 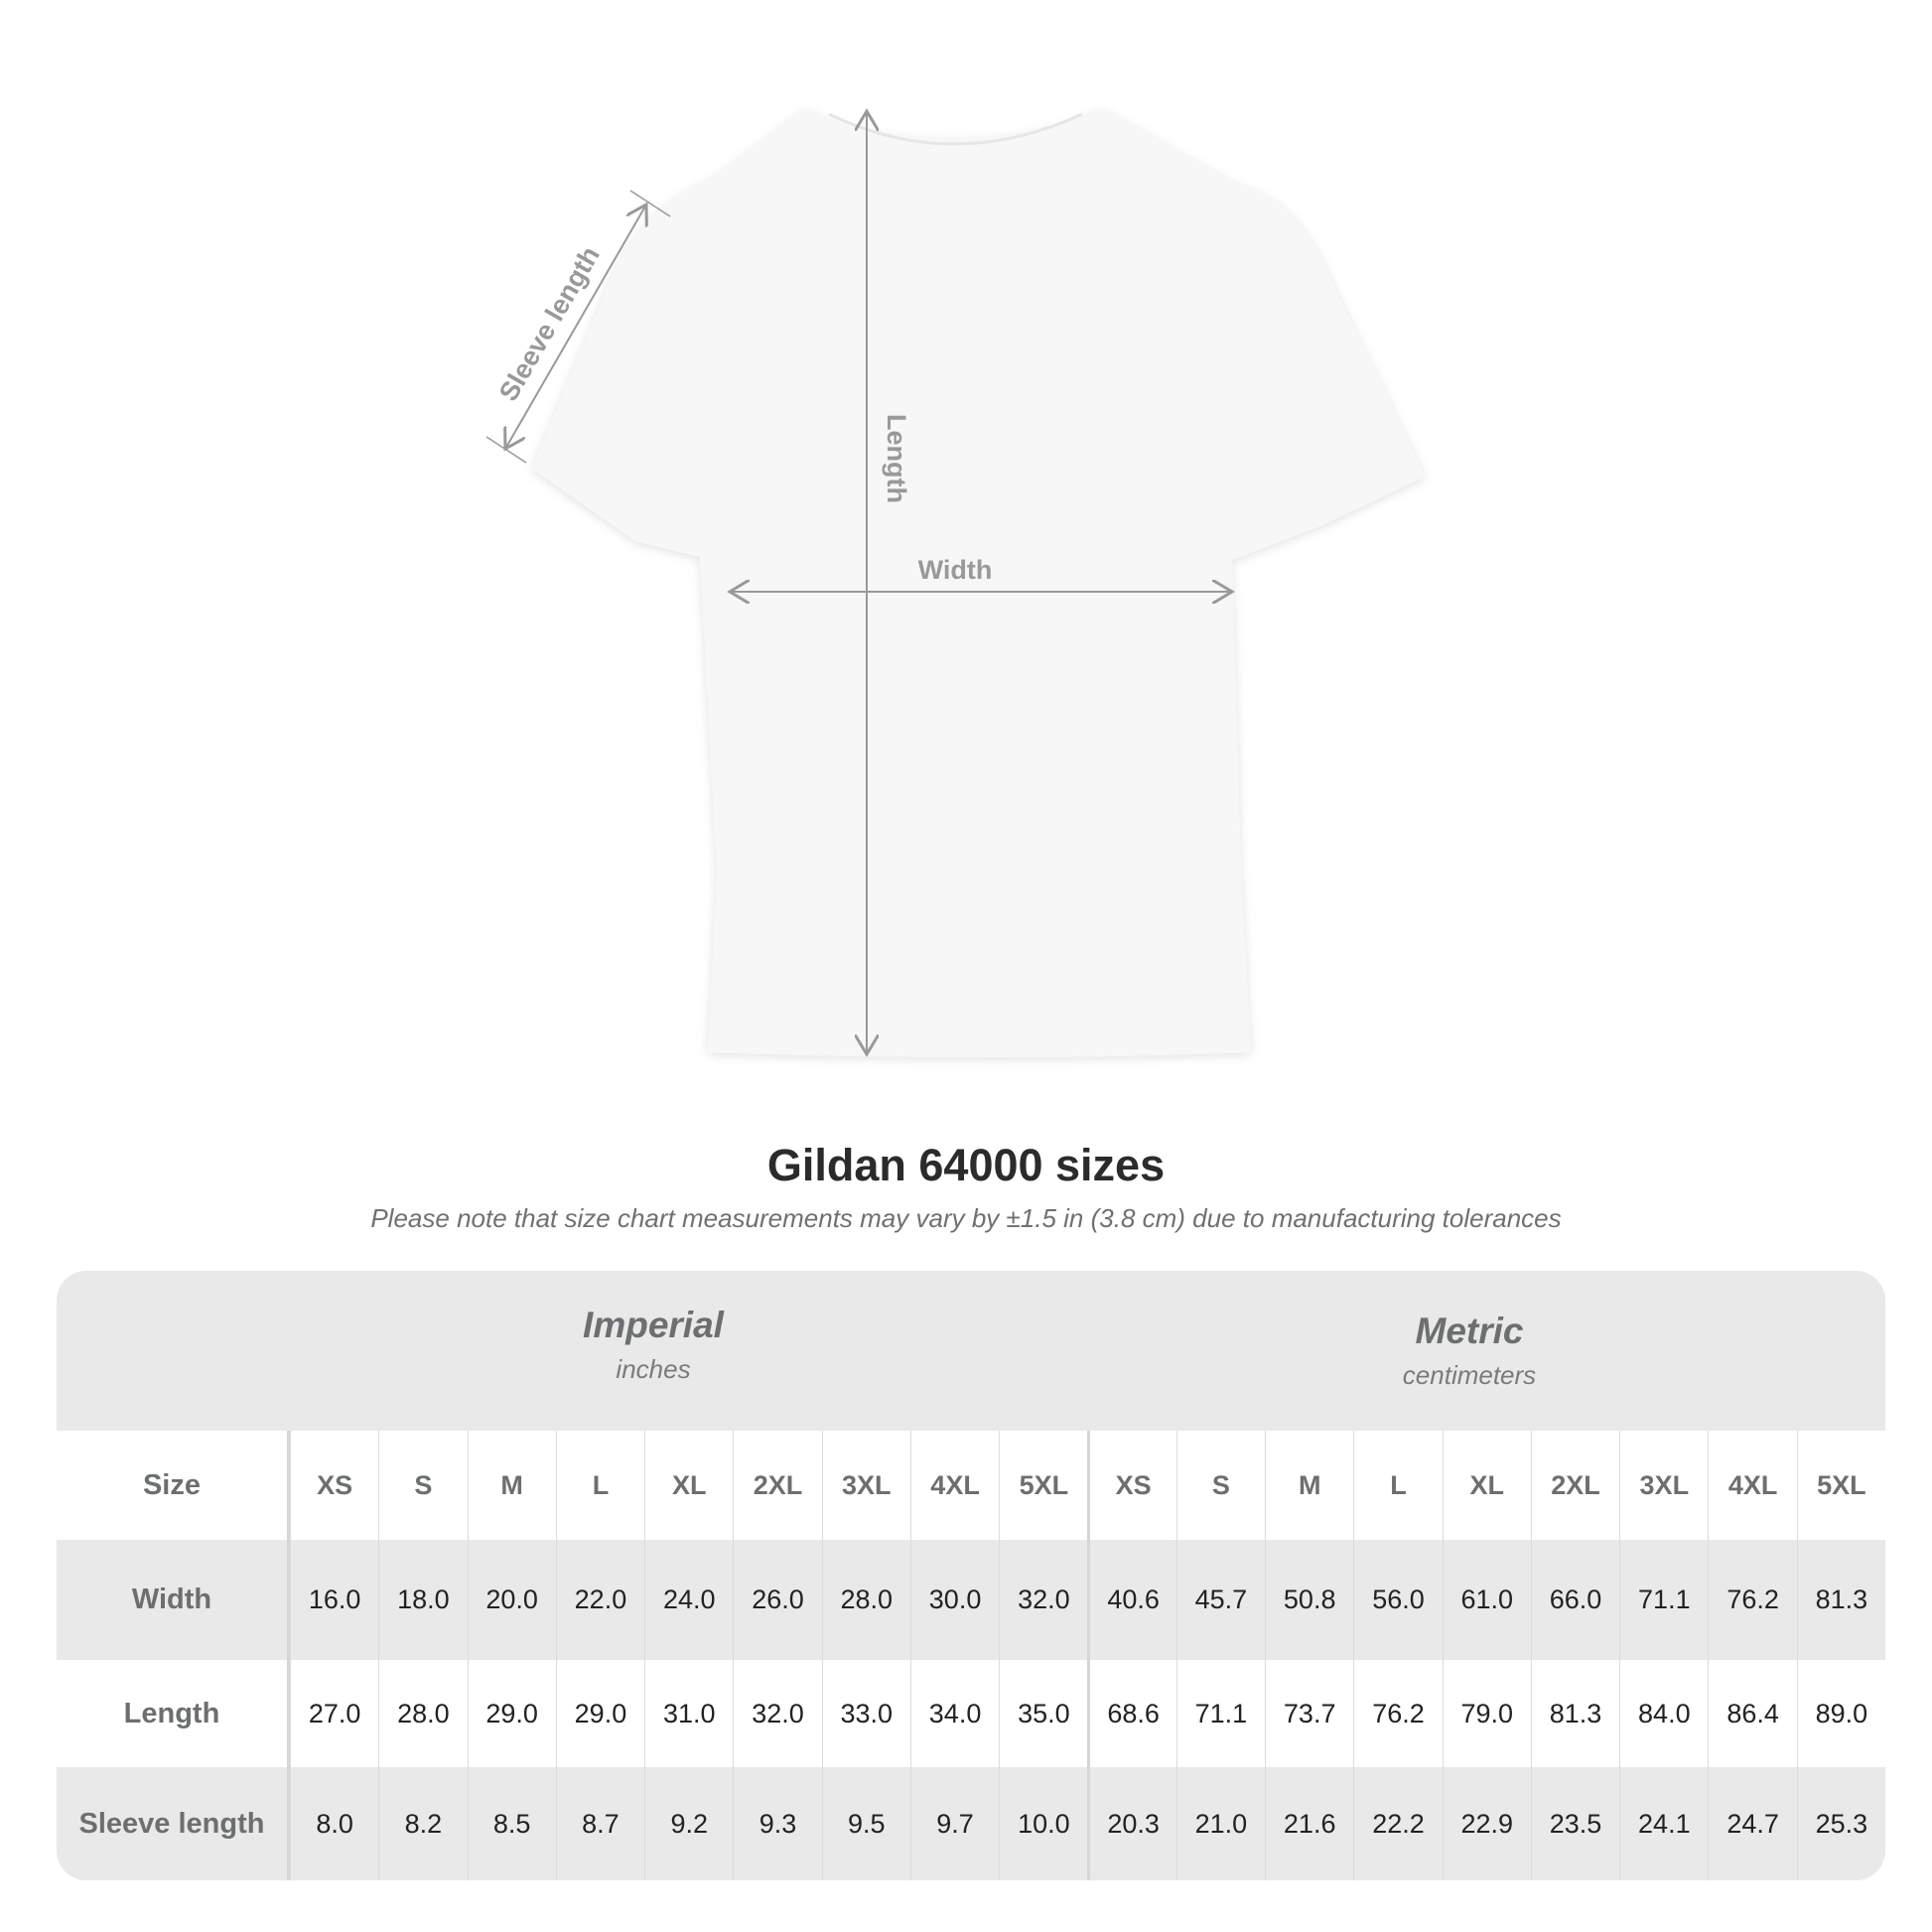 I want to click on table-cell: 8.5, so click(x=512, y=1823).